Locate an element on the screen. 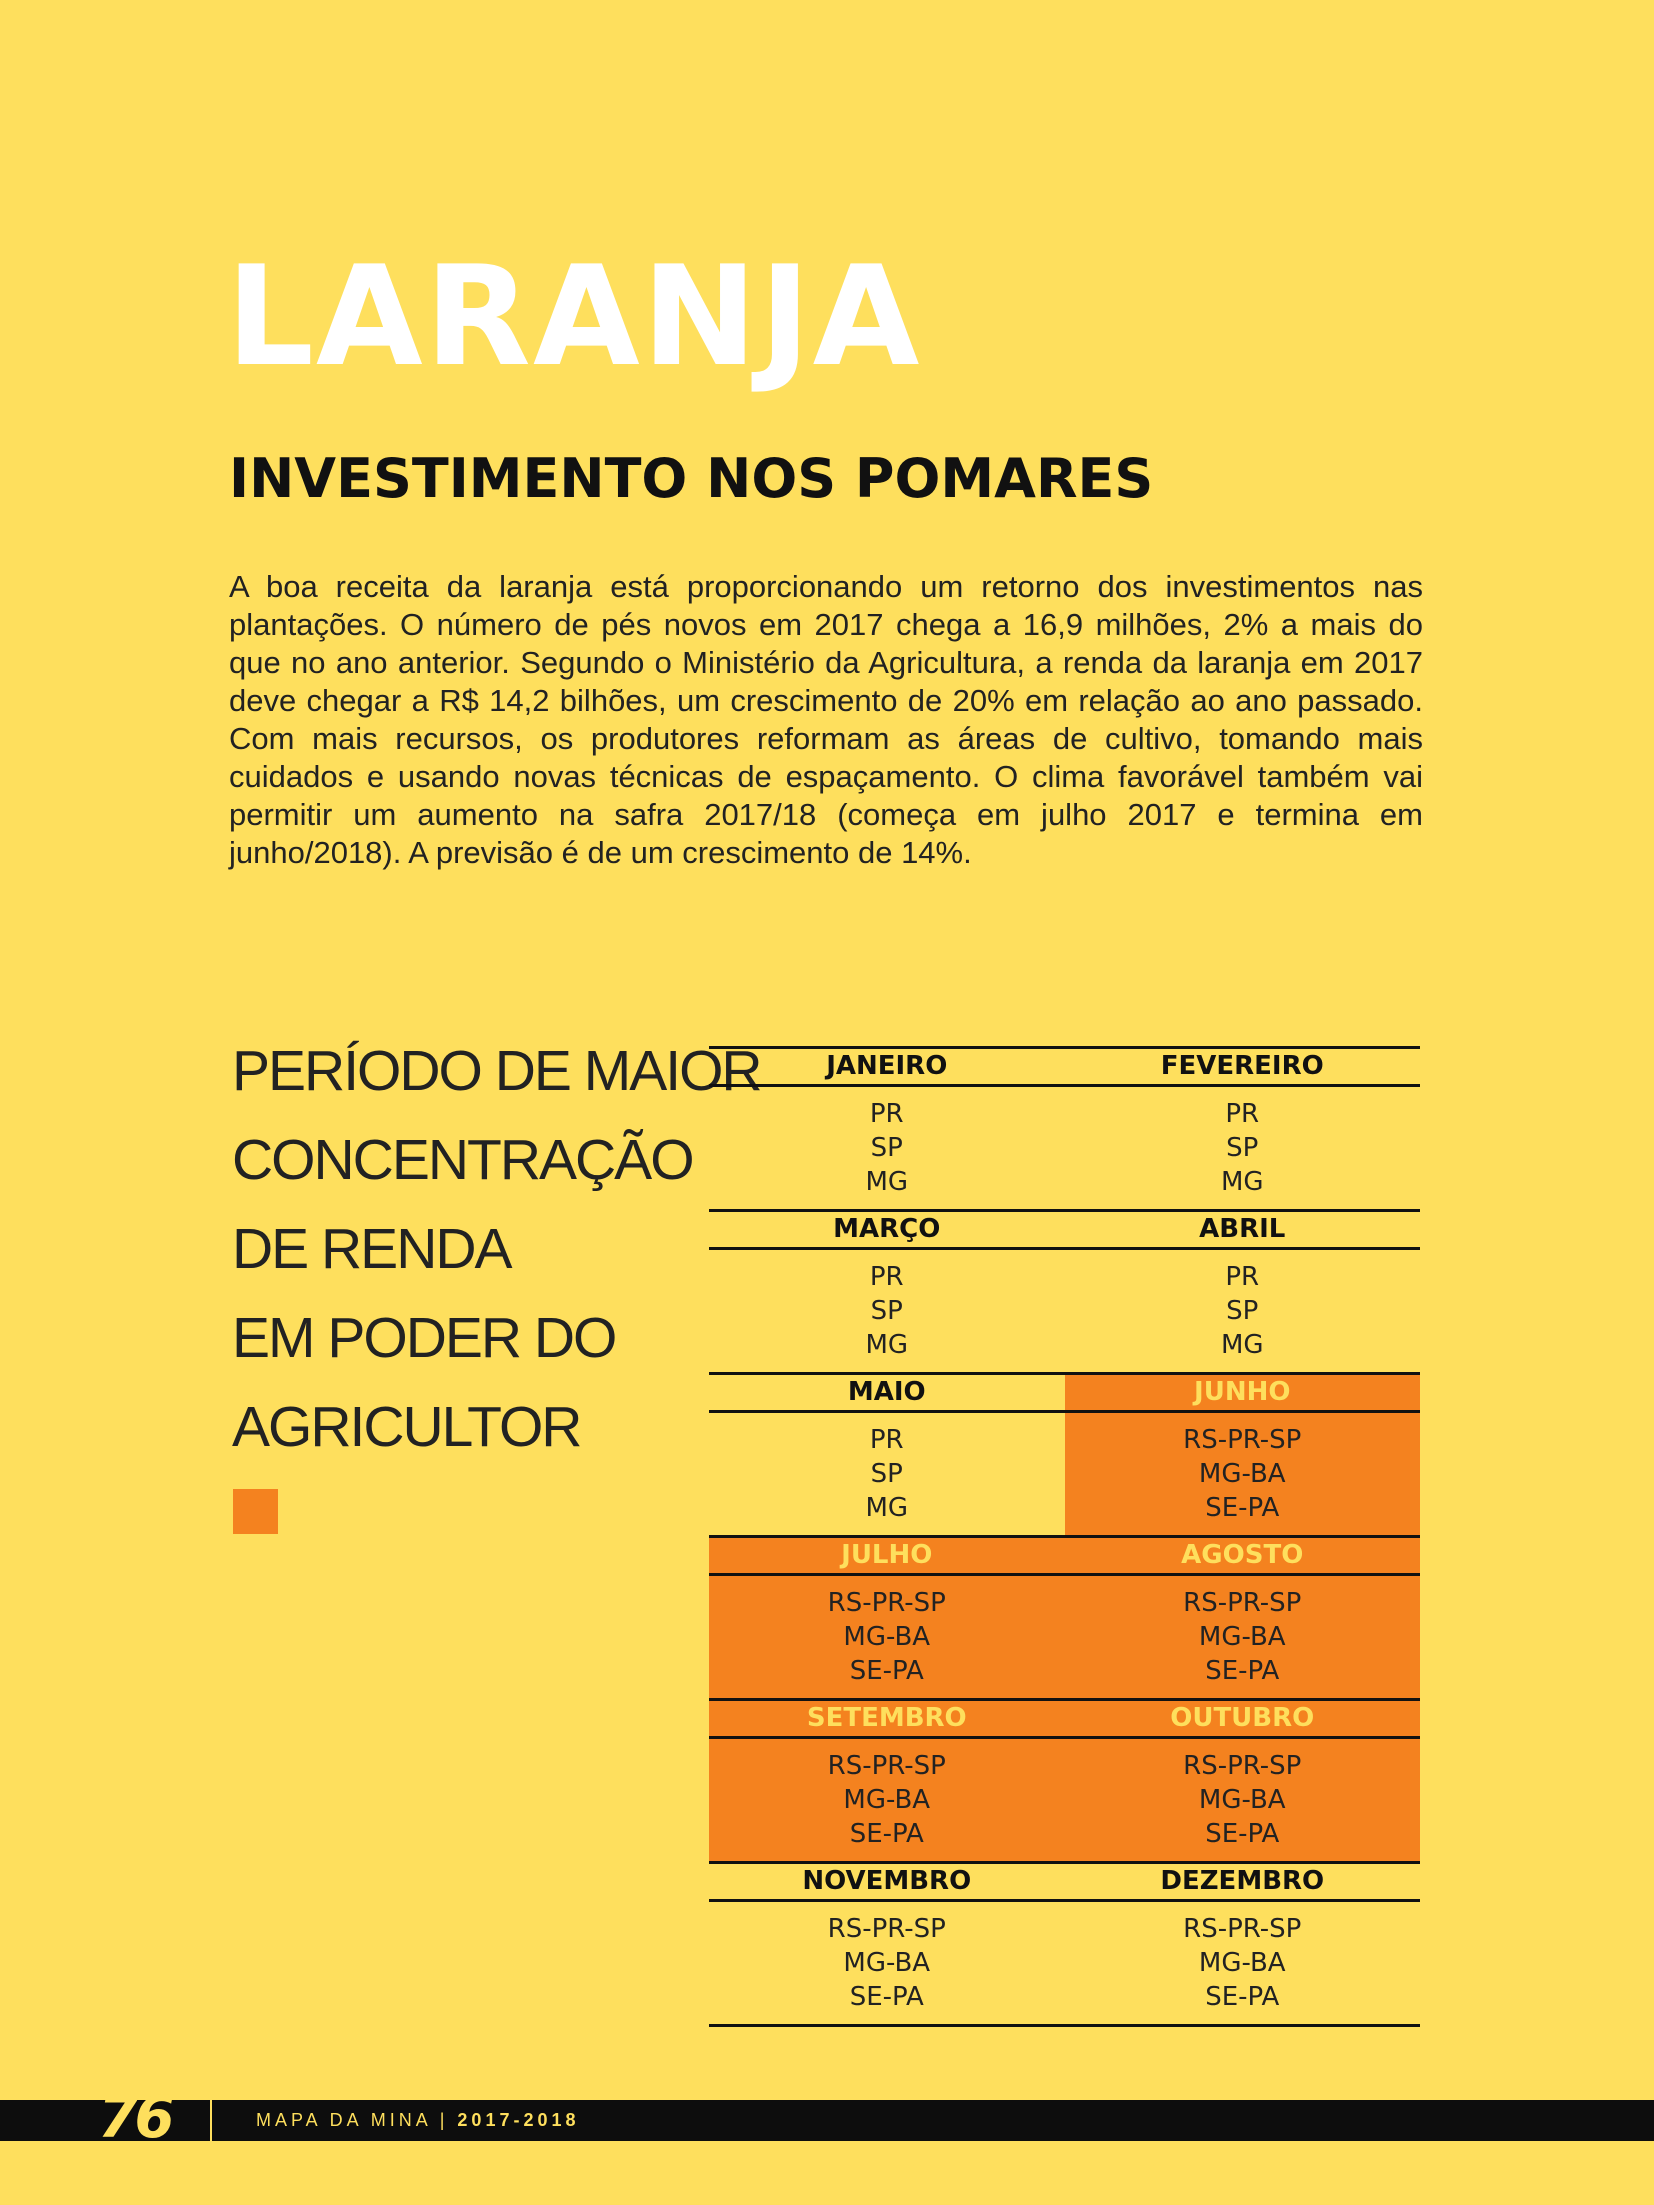 Image resolution: width=1654 pixels, height=2205 pixels. edition-years: 2017-2018 is located at coordinates (518, 2120).